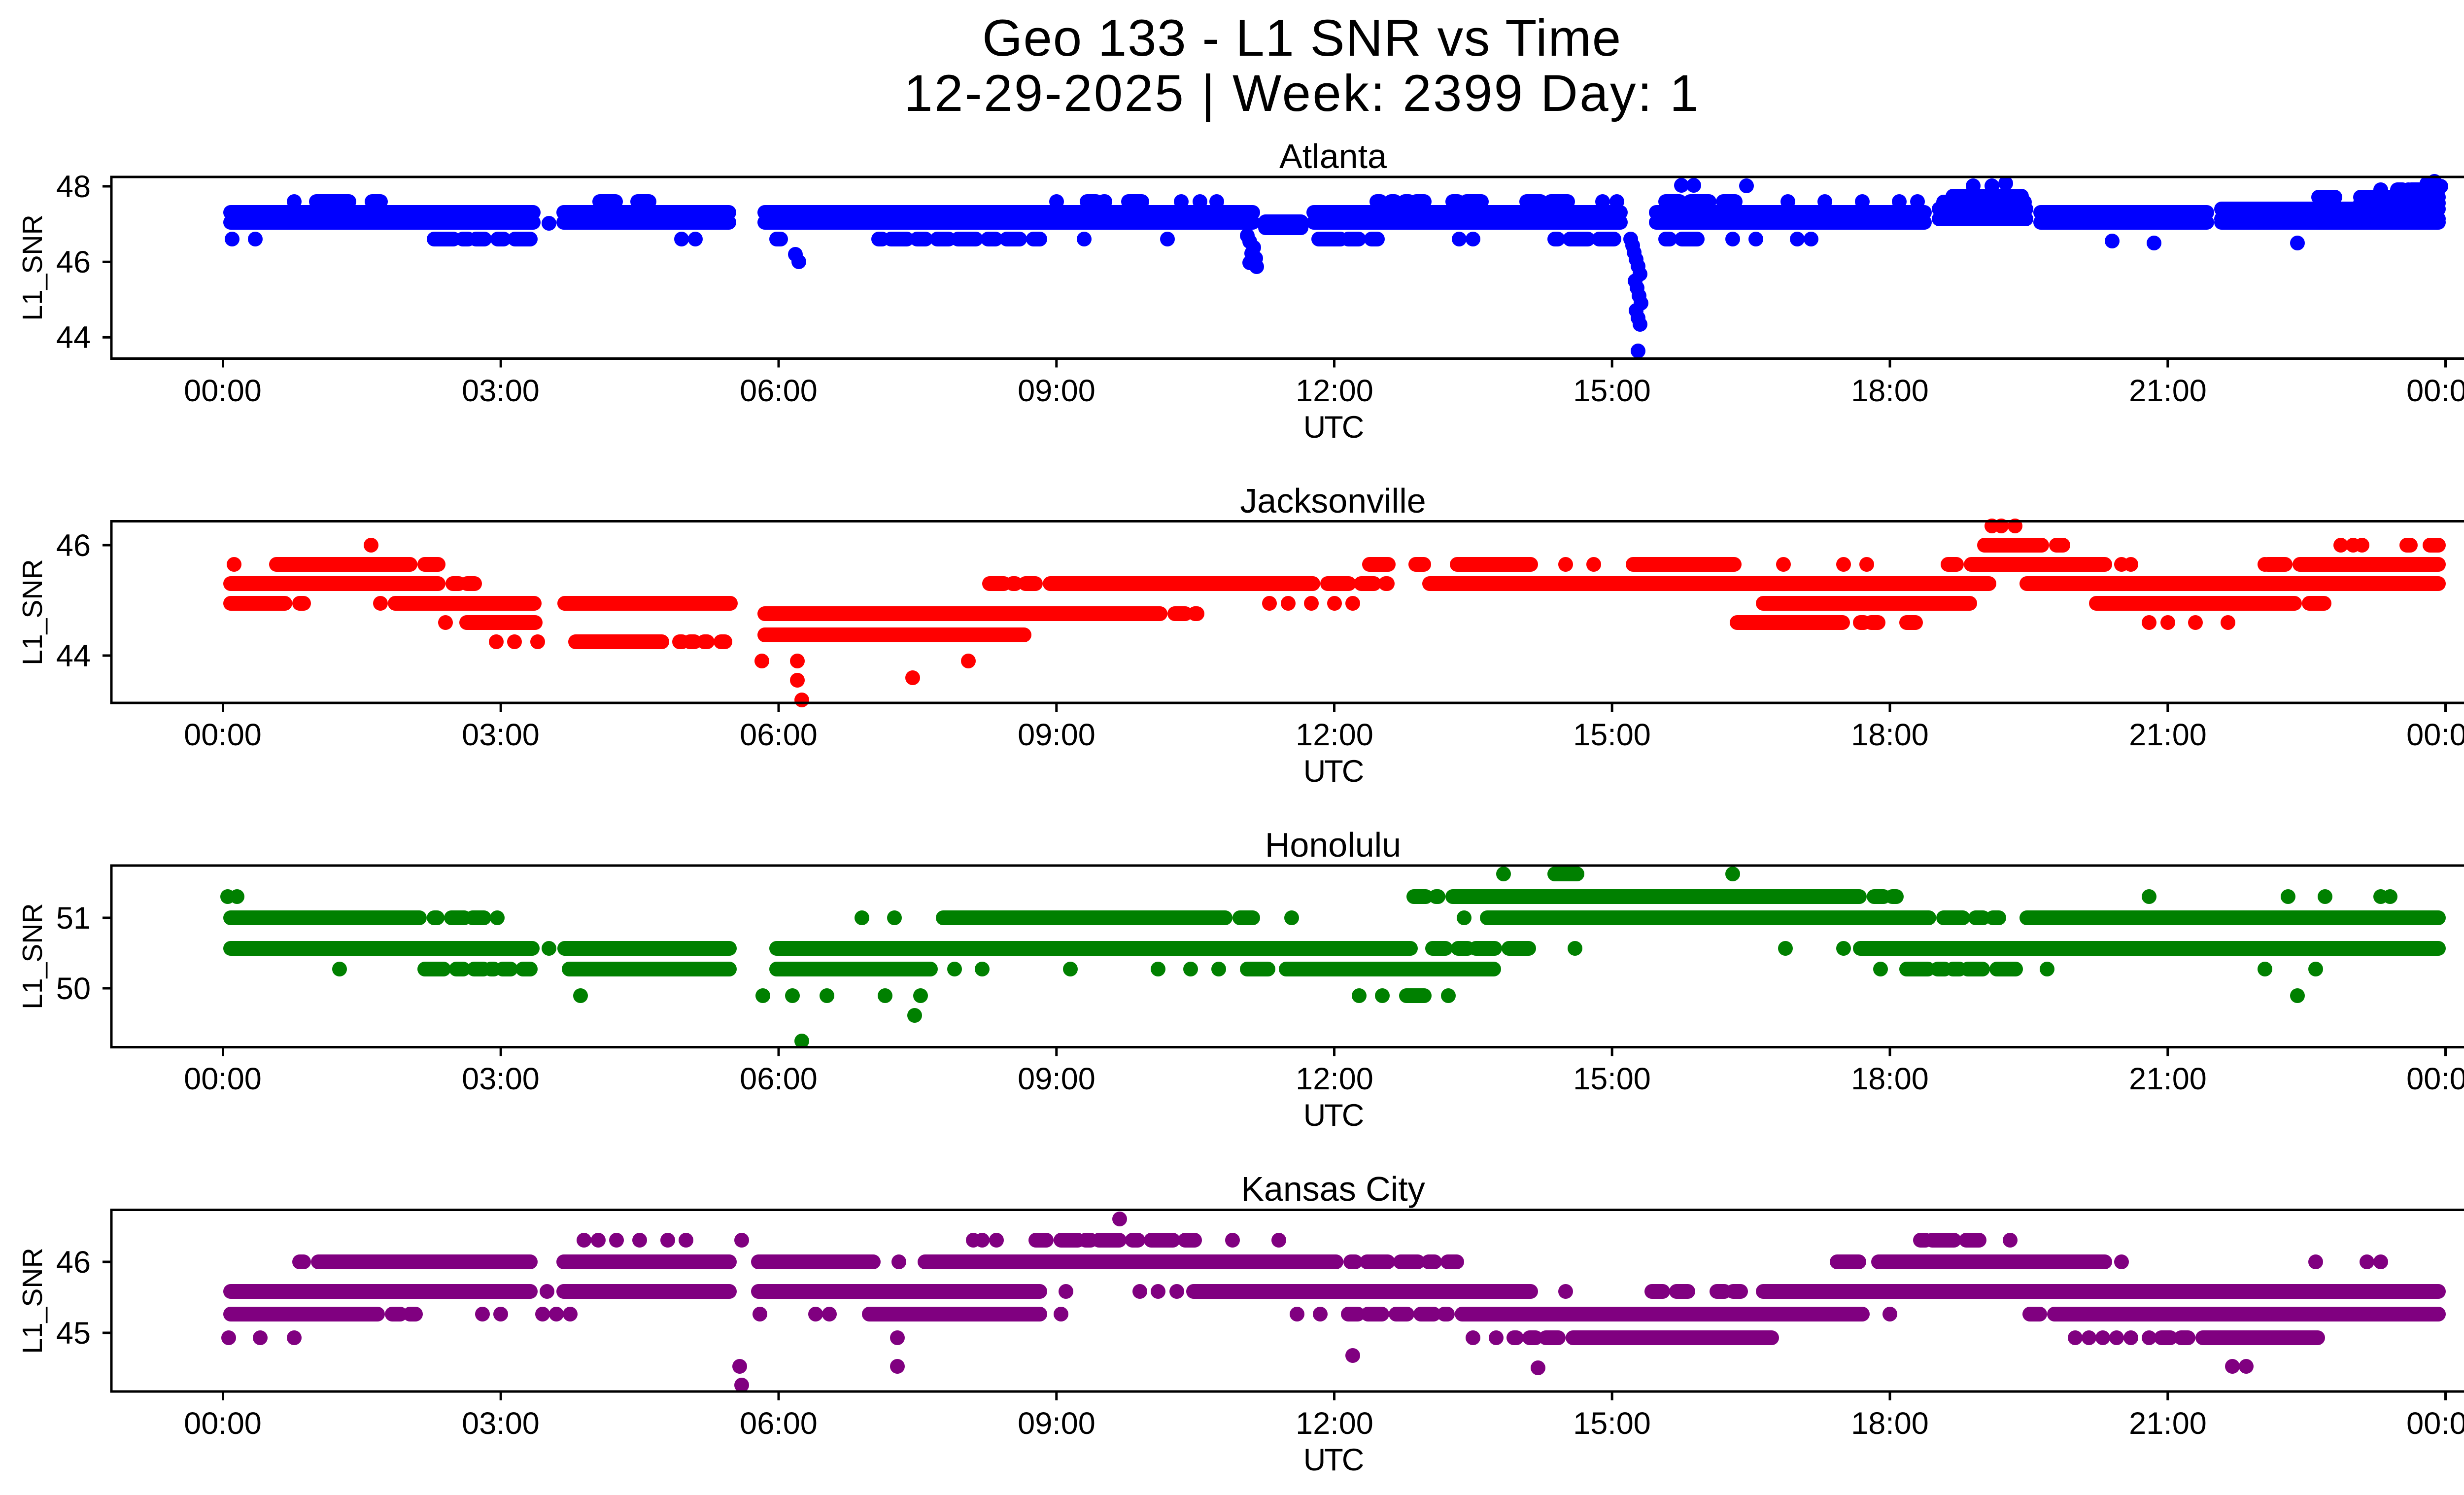 The height and width of the screenshot is (1495, 2464). What do you see at coordinates (1302, 93) in the screenshot?
I see `svg-text: 12-29-2025 | Week: 2399 Day: 1` at bounding box center [1302, 93].